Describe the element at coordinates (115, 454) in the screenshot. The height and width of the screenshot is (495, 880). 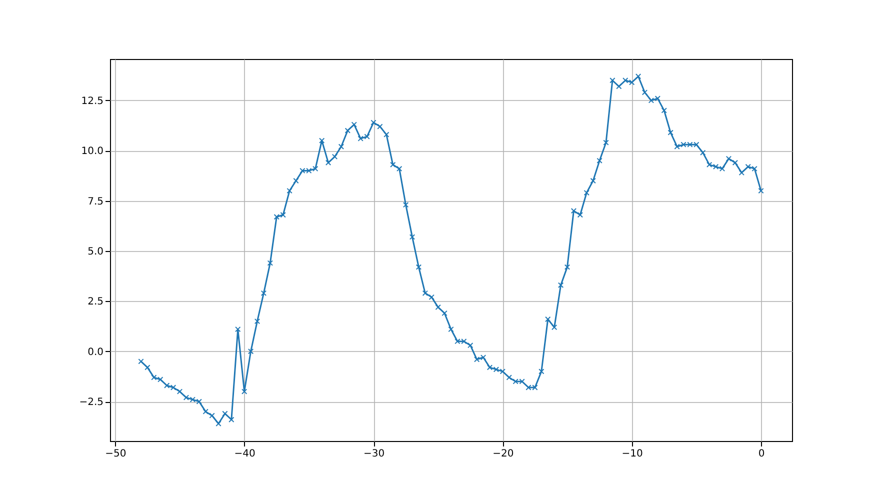
I see `x-tick-label: −50` at that location.